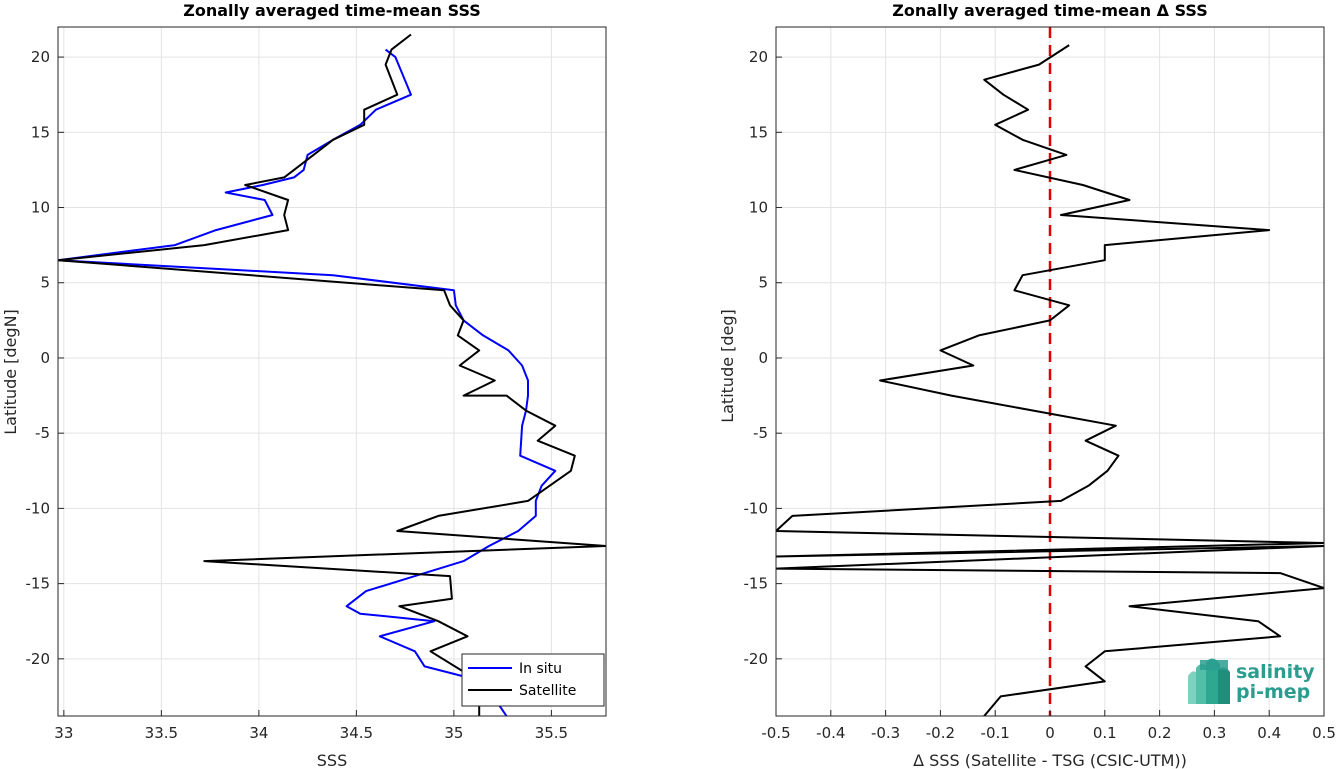  Describe the element at coordinates (1160, 733) in the screenshot. I see `right-x-tick-label: 0.2` at that location.